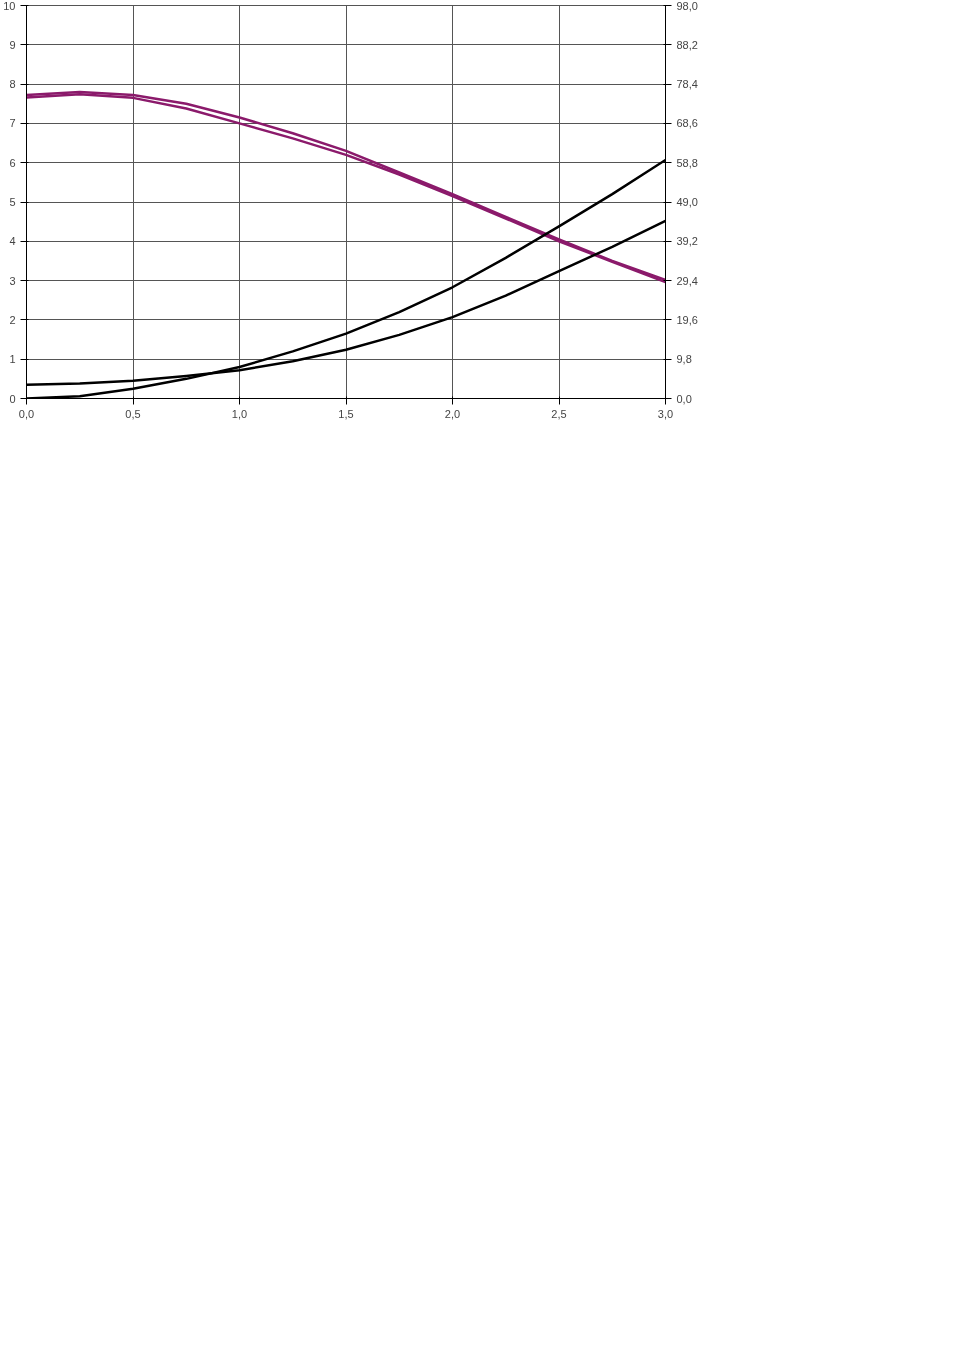  Describe the element at coordinates (12, 359) in the screenshot. I see `y-tick-label: 1` at that location.